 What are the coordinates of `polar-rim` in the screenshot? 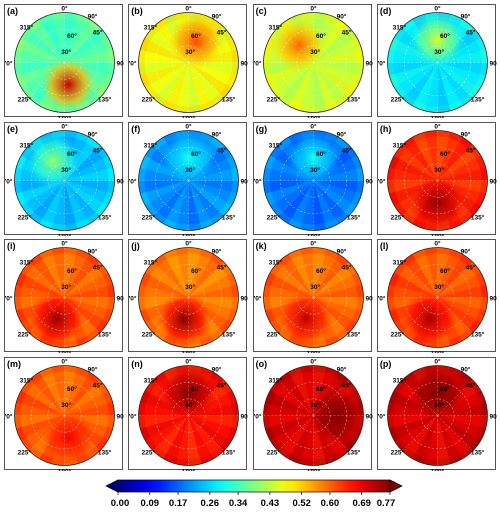 It's located at (313, 62).